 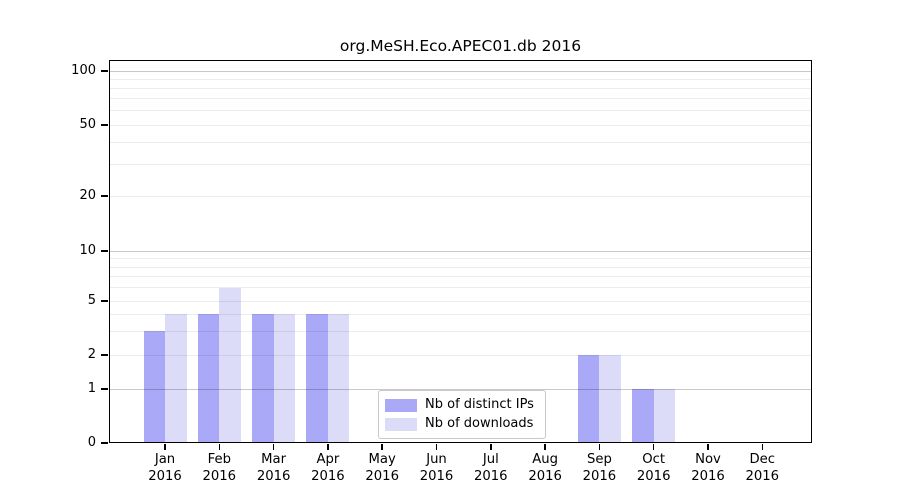 What do you see at coordinates (219, 468) in the screenshot?
I see `x-tick-label-feb: Feb 2016` at bounding box center [219, 468].